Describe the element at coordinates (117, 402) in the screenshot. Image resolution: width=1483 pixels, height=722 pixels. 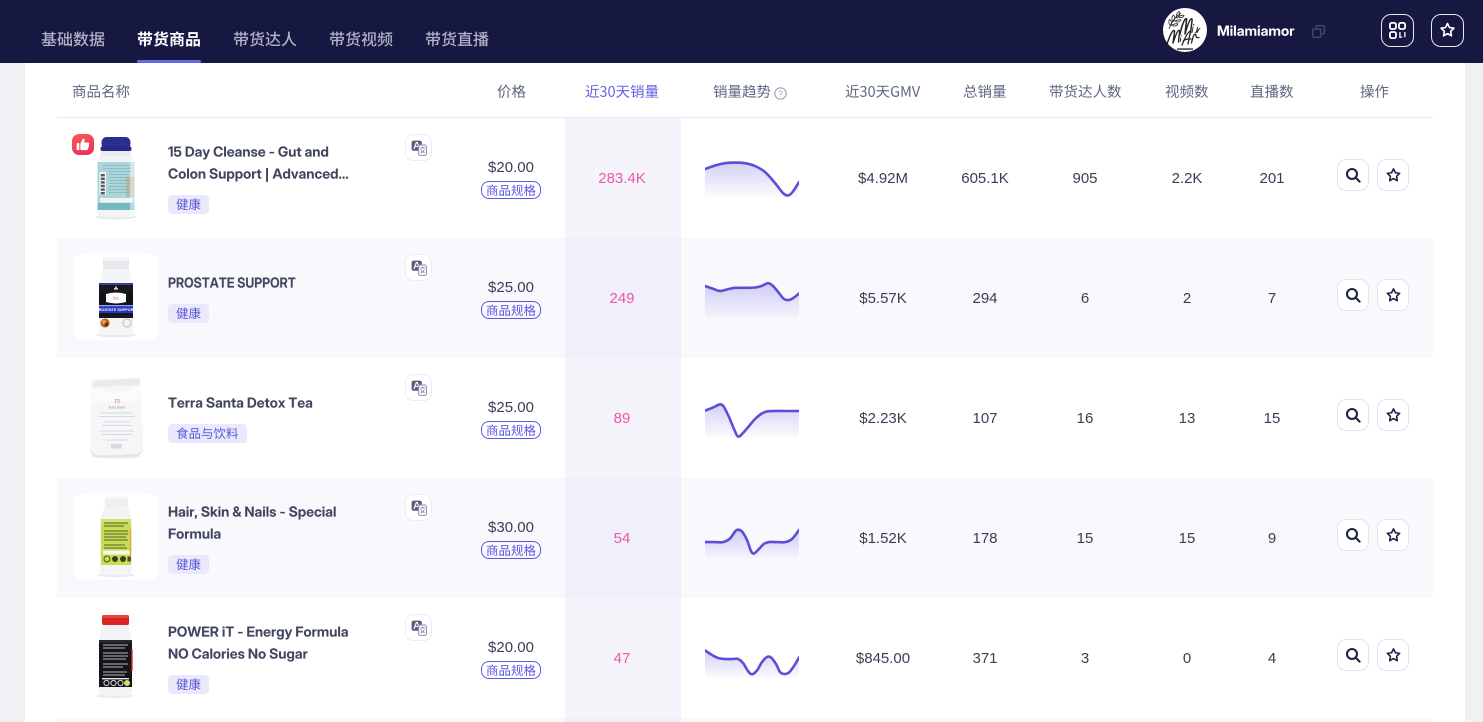
I see `svg-text: TS` at that location.